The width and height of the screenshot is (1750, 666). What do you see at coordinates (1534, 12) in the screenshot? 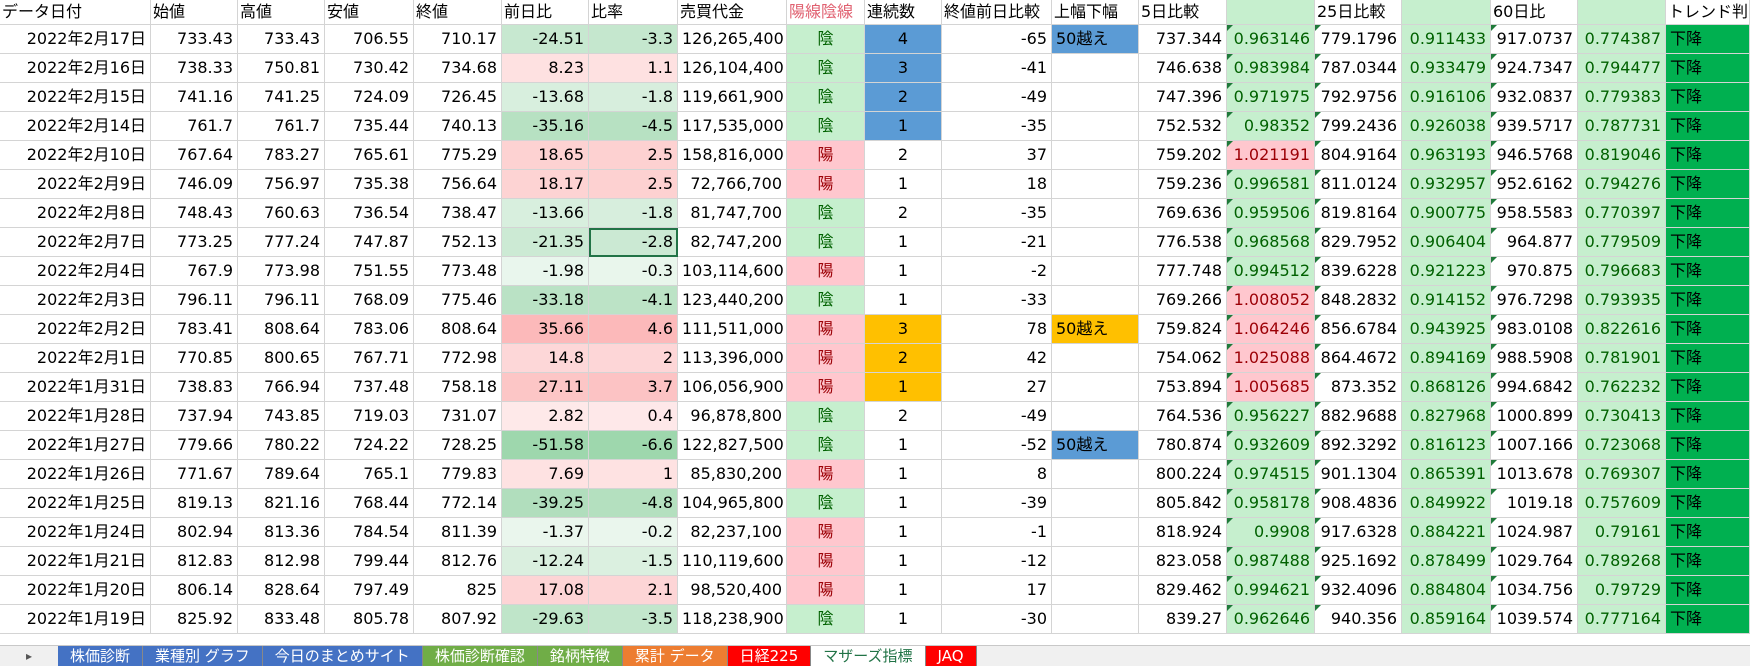
I see `column-header: 60日比` at bounding box center [1534, 12].